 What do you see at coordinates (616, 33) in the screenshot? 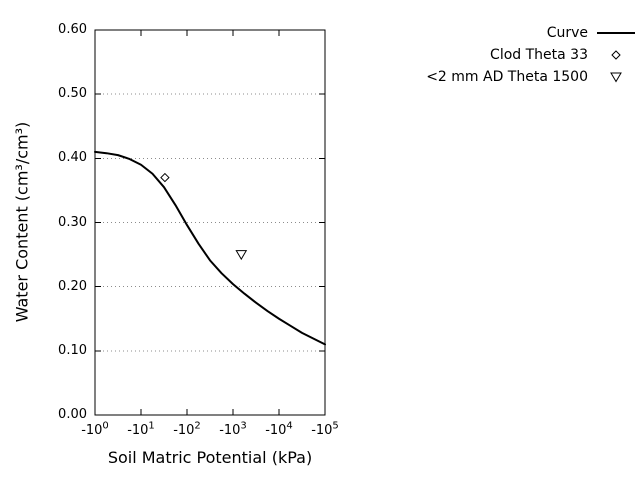
I see `legend-line-sample` at bounding box center [616, 33].